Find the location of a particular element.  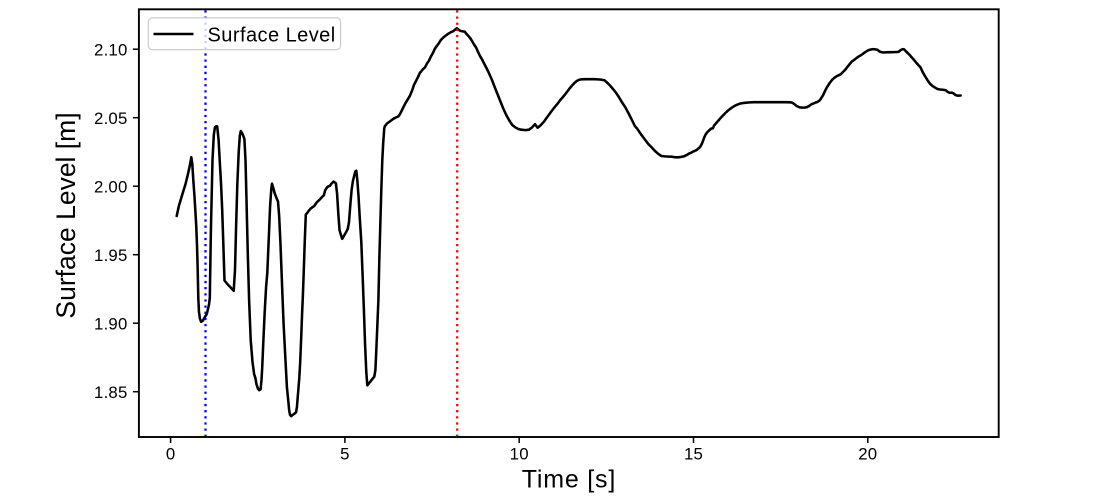

svg-text: 1.85 is located at coordinates (110, 392).